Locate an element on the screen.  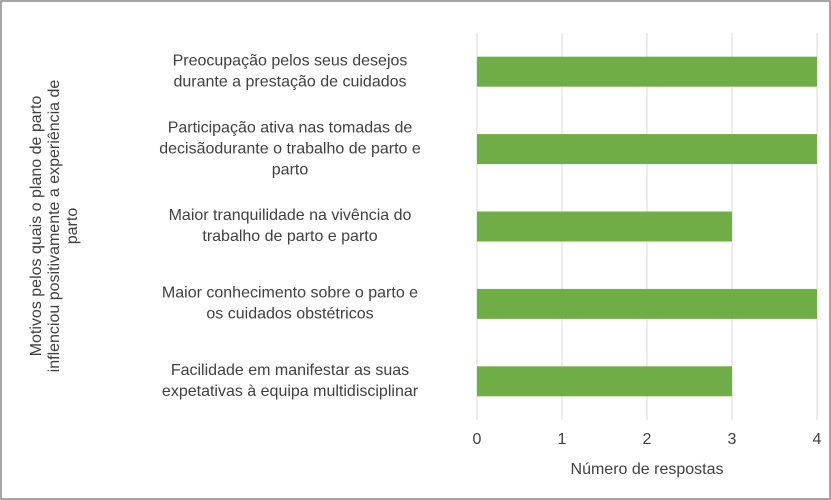
y-axis-title: parto is located at coordinates (72, 226).